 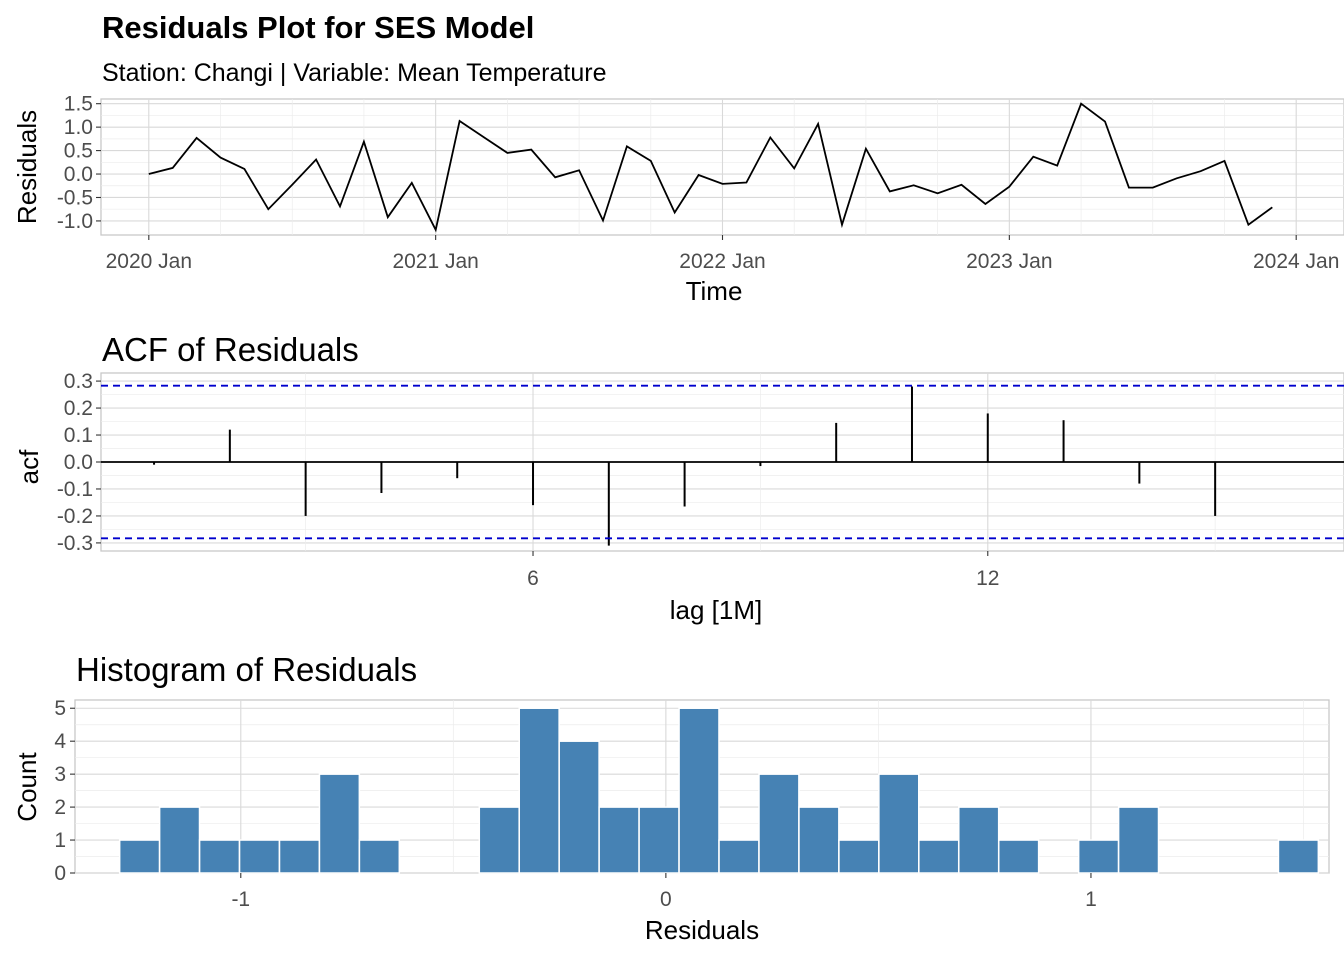 I want to click on x-tick-label: -1, so click(x=240, y=899).